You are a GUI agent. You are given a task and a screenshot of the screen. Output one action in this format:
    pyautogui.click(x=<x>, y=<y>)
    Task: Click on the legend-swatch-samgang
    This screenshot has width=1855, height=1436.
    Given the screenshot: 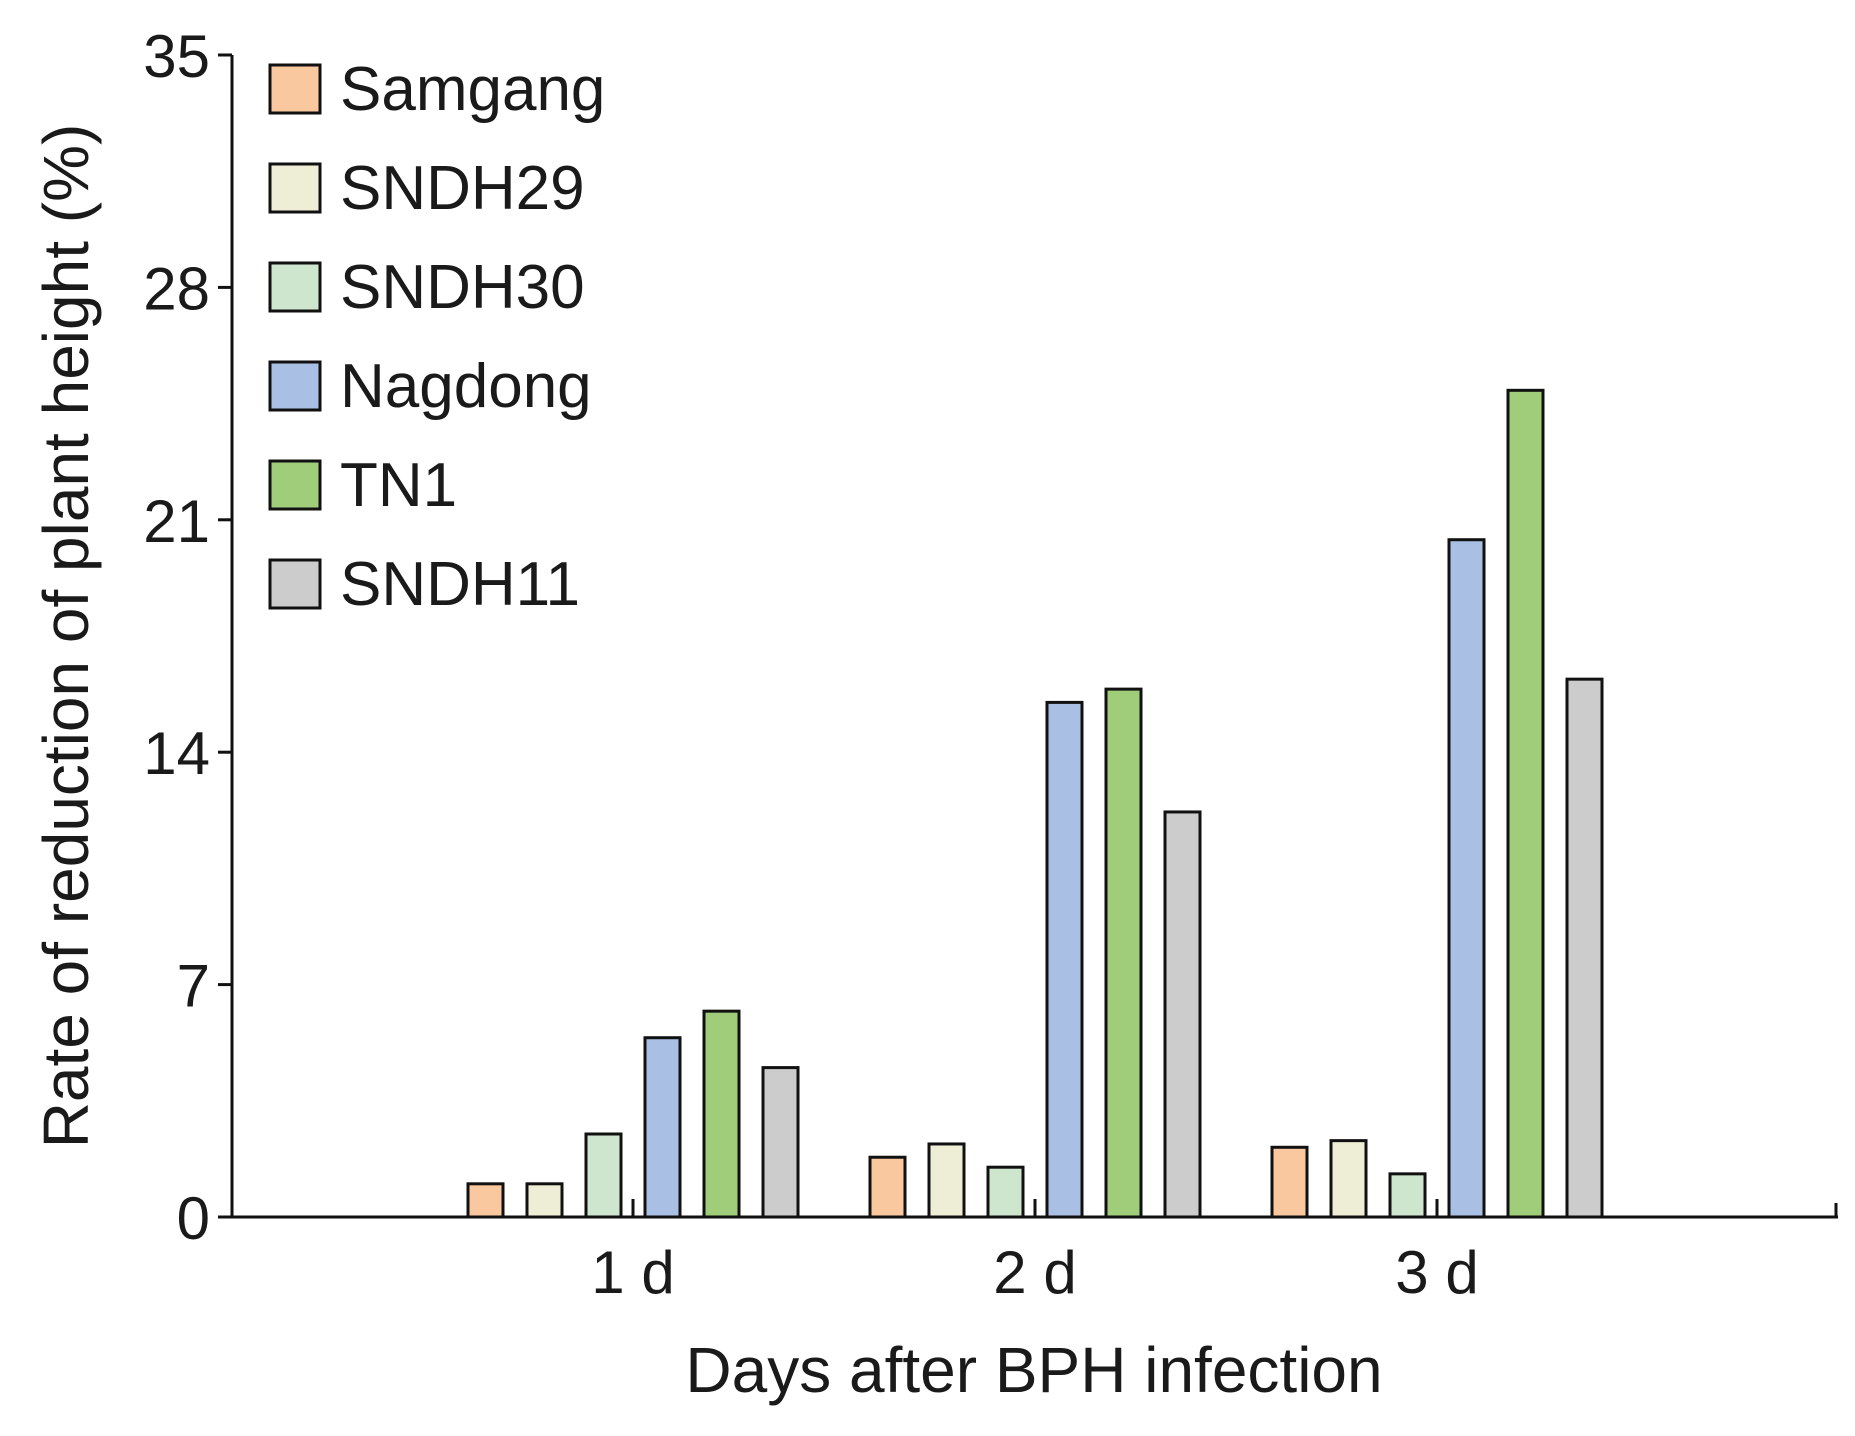 What is the action you would take?
    pyautogui.click(x=295, y=89)
    